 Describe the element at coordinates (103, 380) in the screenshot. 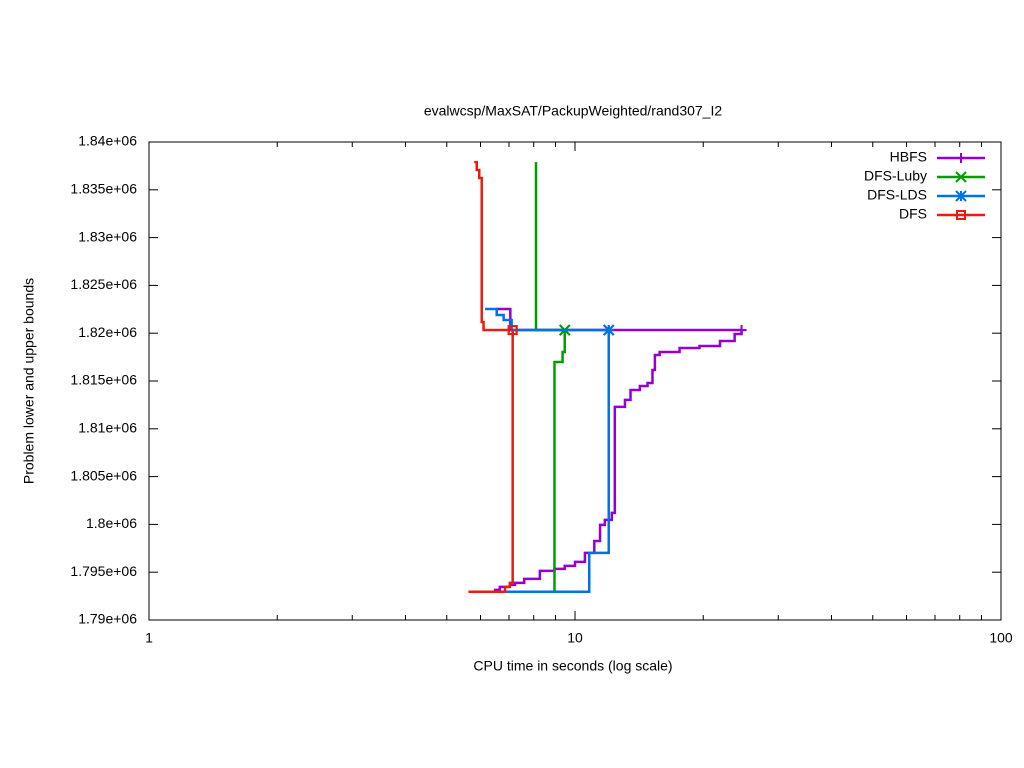

I see `y-tick-label: 1.815e+06` at that location.